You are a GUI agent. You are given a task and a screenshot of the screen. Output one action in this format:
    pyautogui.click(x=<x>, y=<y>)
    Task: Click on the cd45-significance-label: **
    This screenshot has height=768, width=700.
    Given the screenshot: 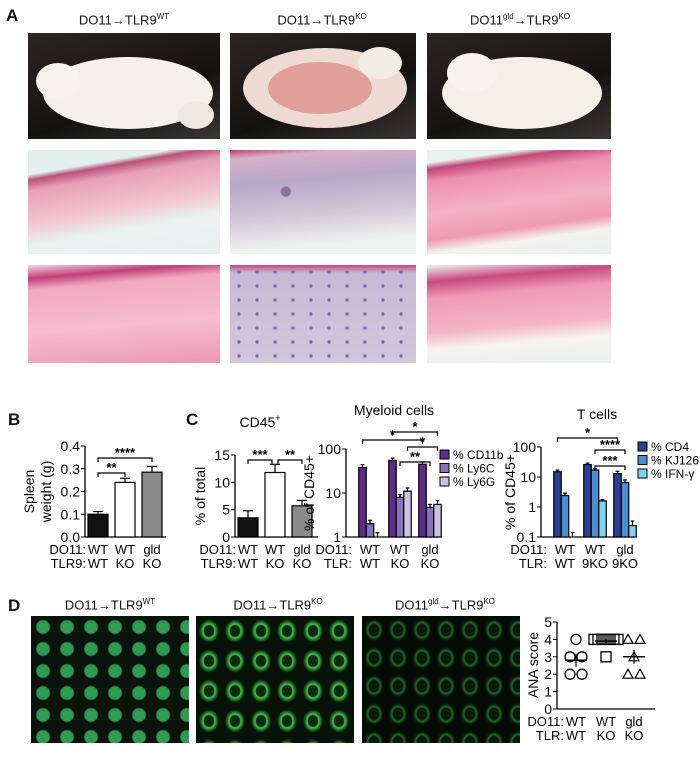 What is the action you would take?
    pyautogui.click(x=290, y=454)
    